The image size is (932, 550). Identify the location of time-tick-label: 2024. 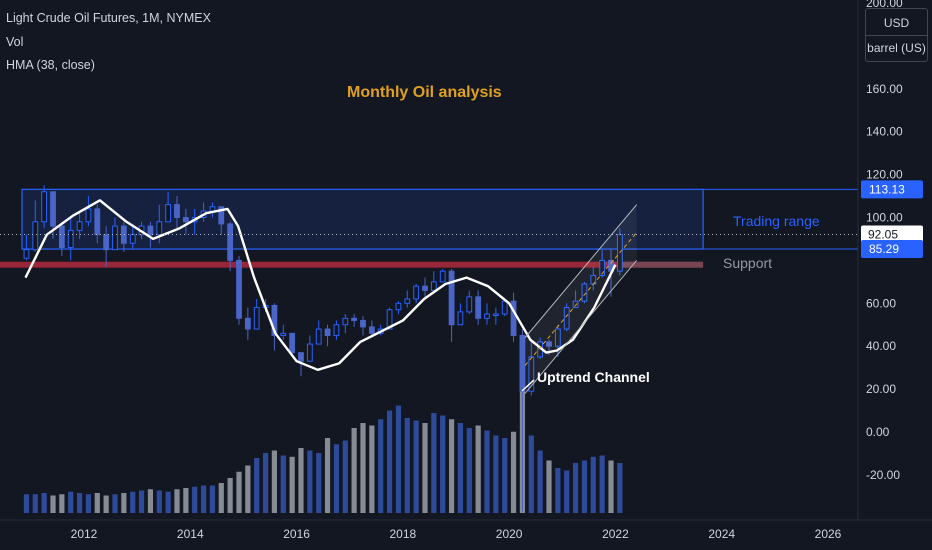
(721, 534).